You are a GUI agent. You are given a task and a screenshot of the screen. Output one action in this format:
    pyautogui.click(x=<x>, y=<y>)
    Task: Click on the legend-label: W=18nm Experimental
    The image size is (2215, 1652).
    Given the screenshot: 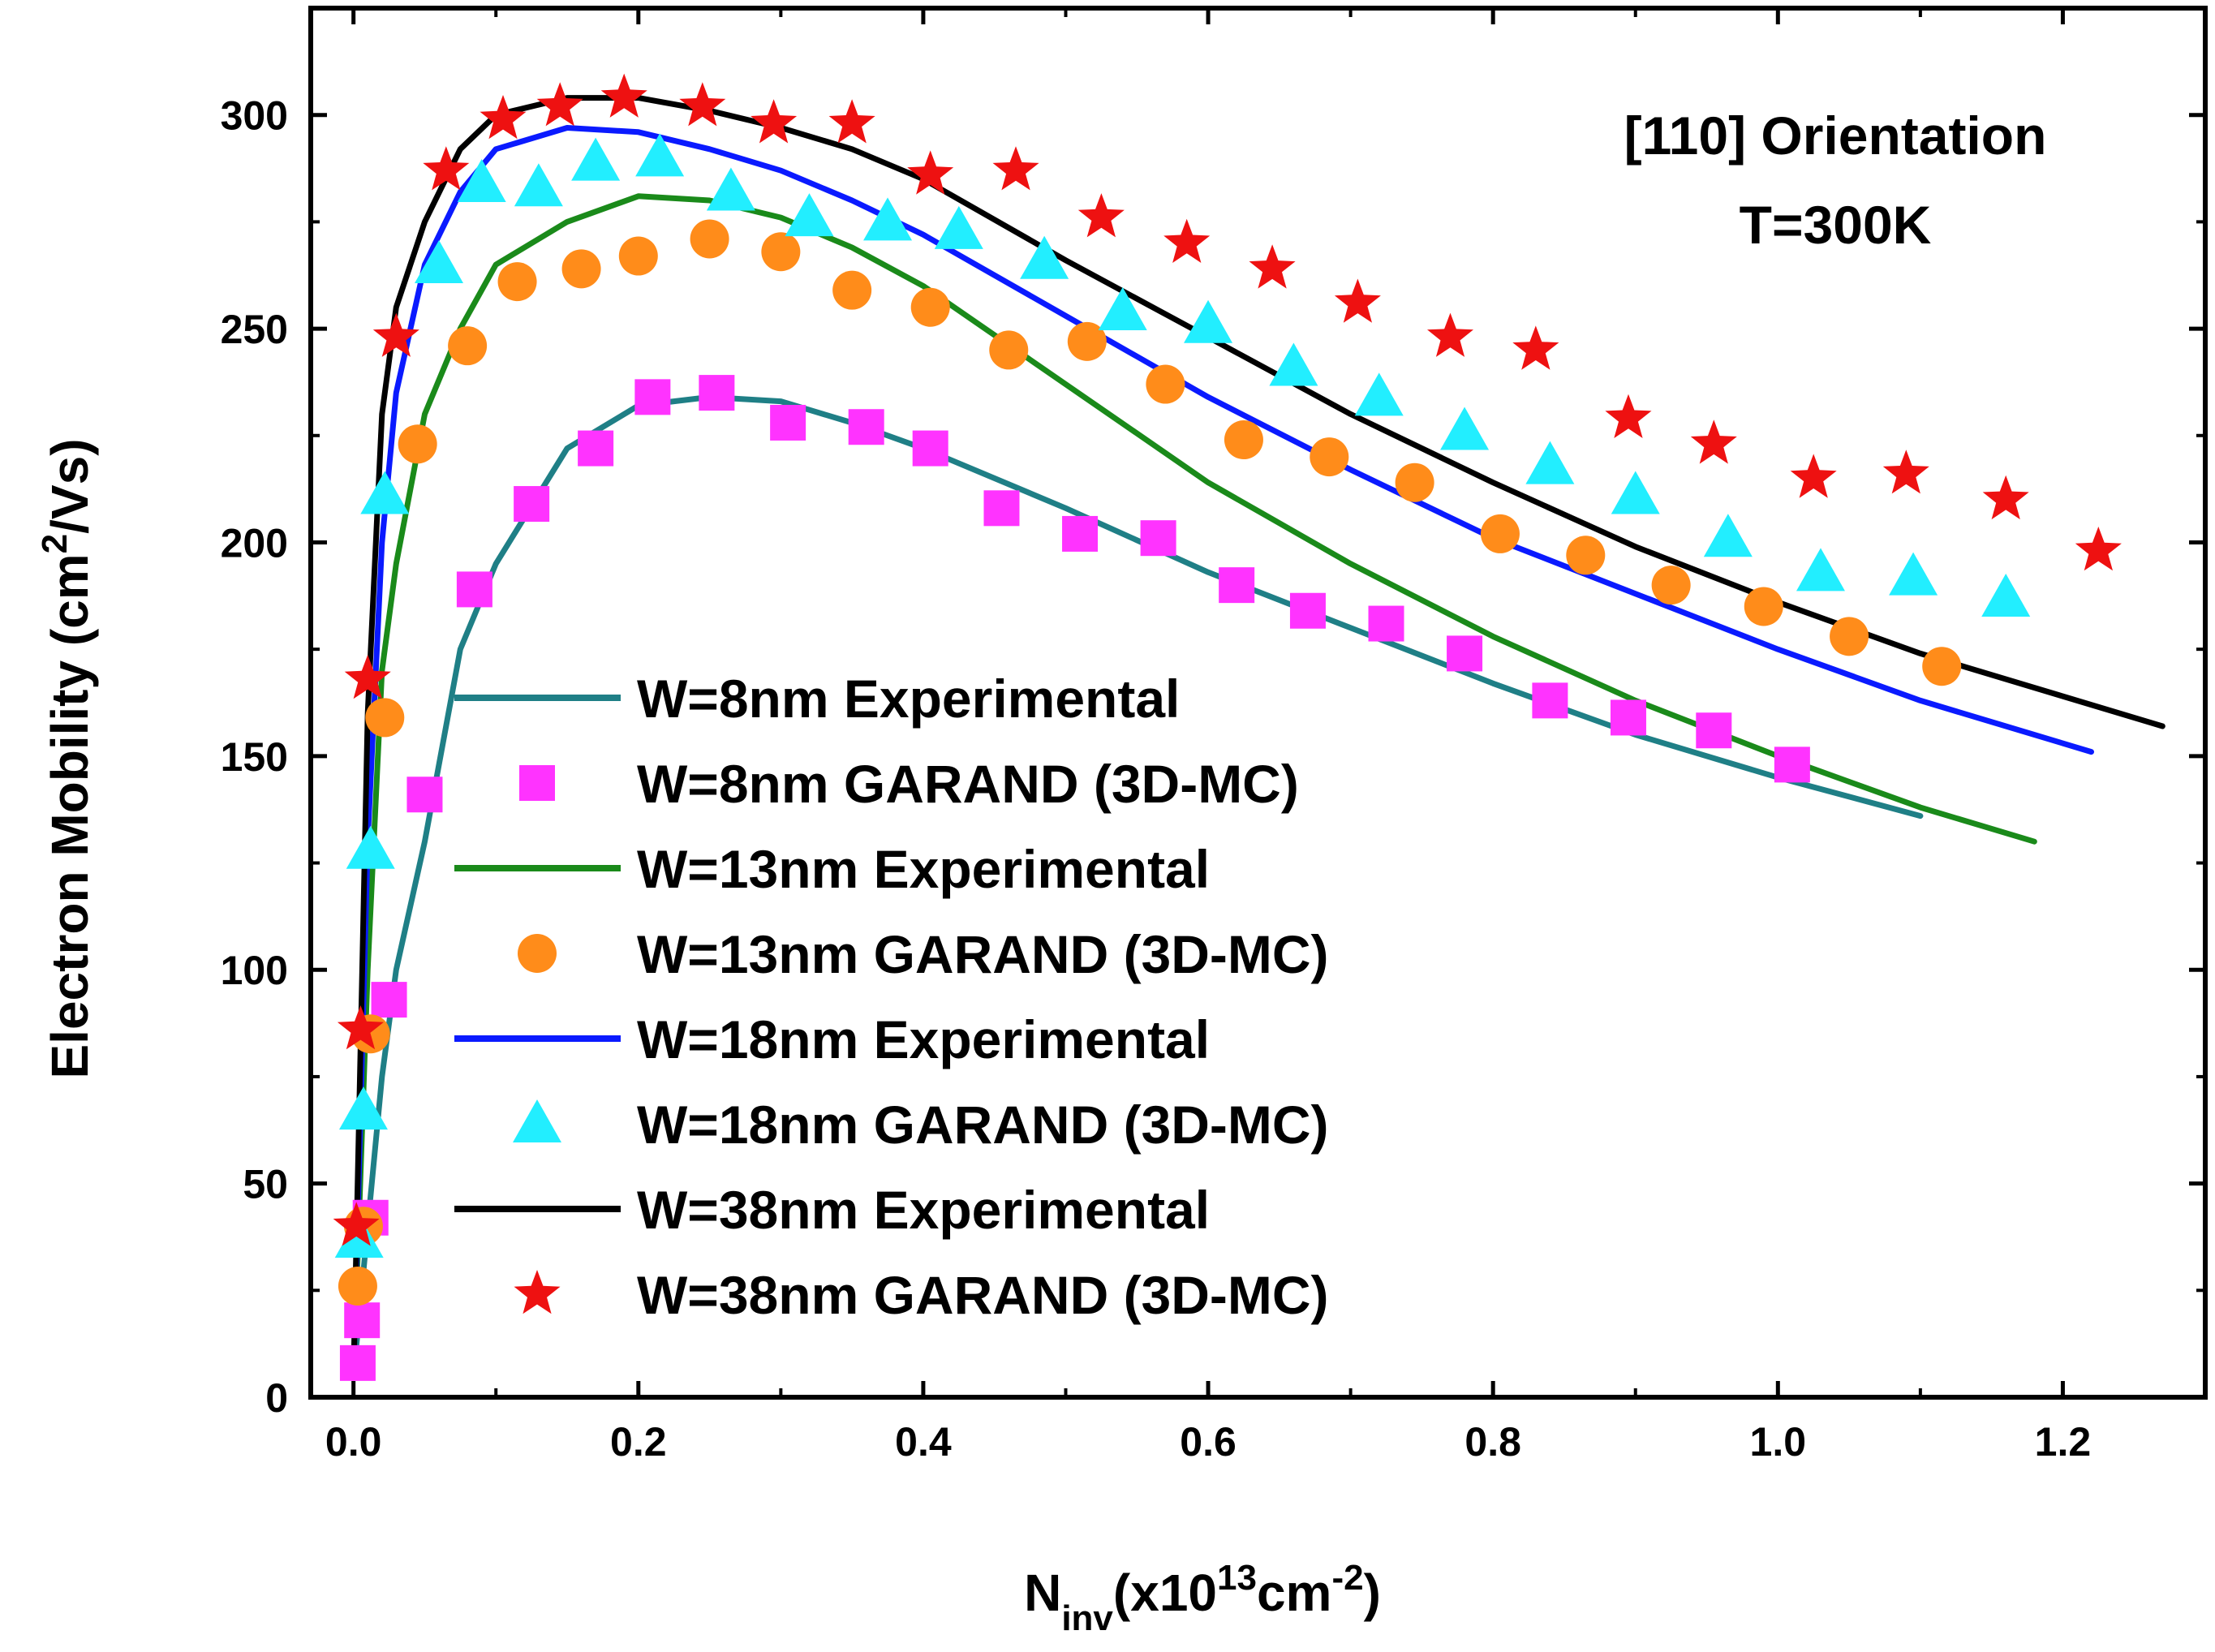 What is the action you would take?
    pyautogui.click(x=923, y=1039)
    